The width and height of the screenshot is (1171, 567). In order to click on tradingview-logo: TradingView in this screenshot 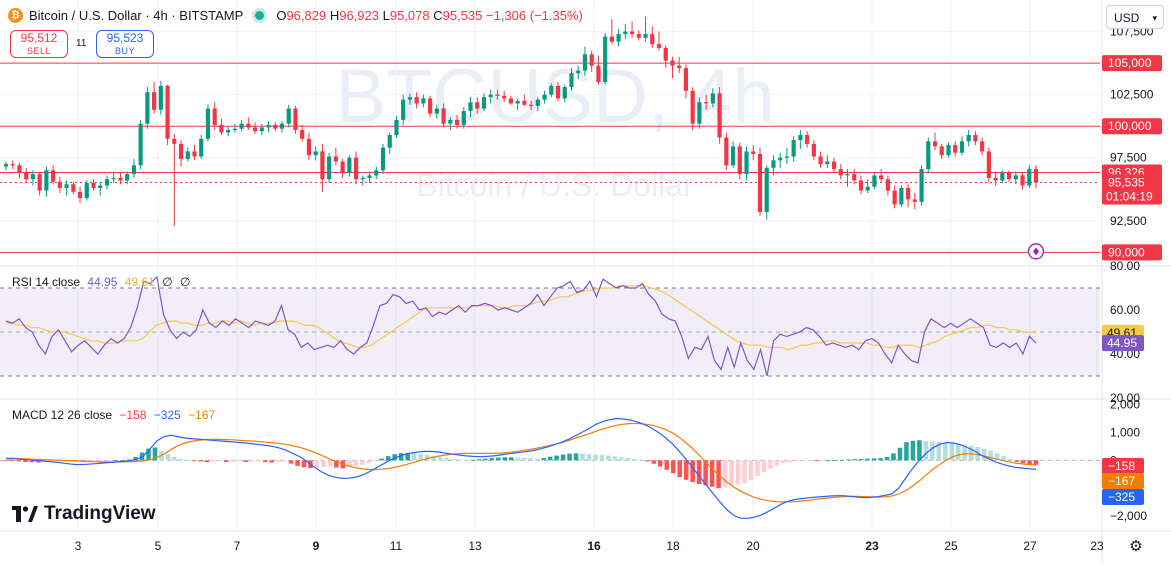, I will do `click(84, 514)`.